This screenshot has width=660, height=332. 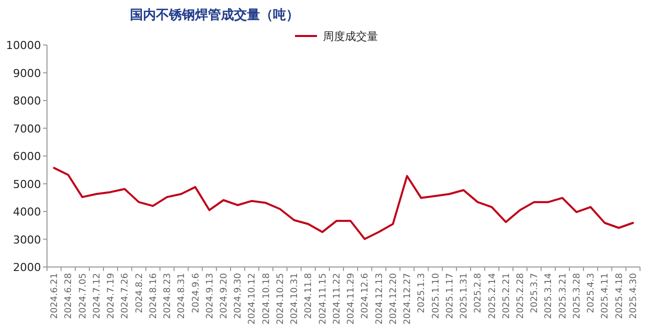 What do you see at coordinates (563, 296) in the screenshot?
I see `x-tick-label: 2025.3.21` at bounding box center [563, 296].